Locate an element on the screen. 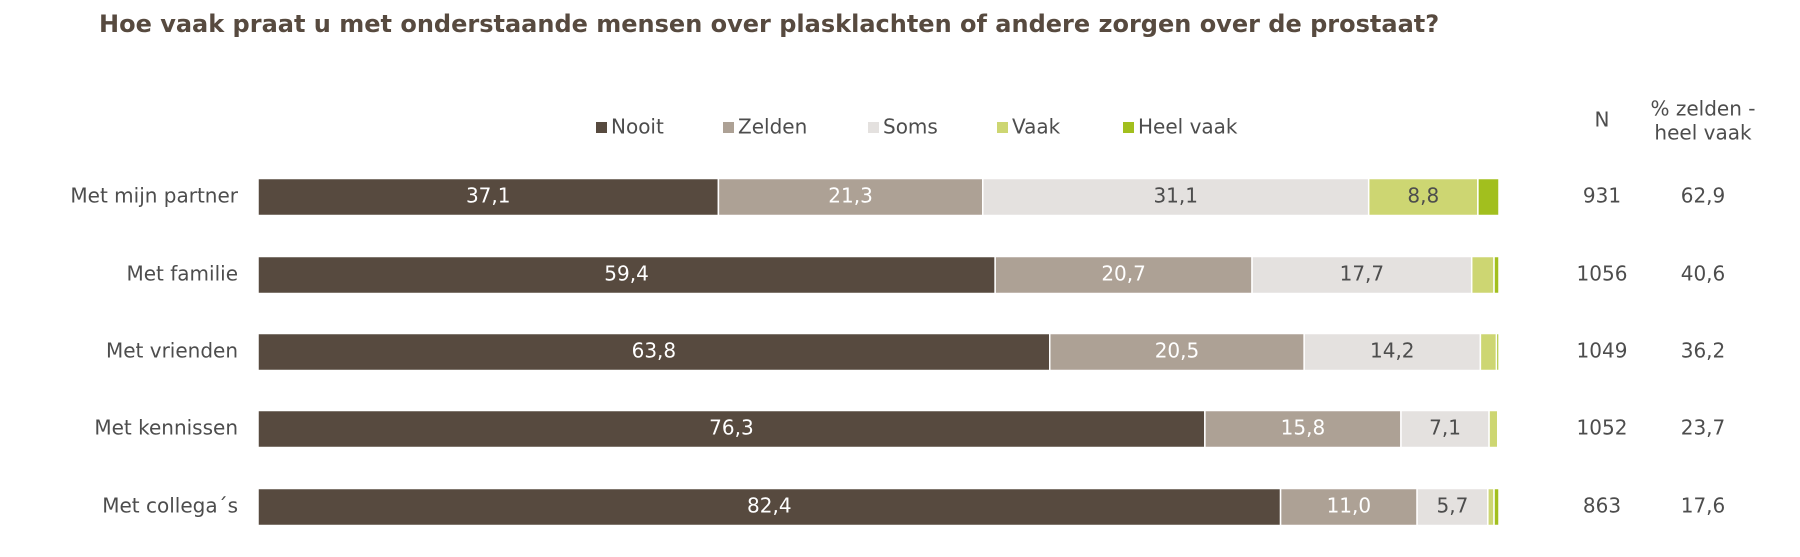 The image size is (1800, 557). value-label: 31,1 is located at coordinates (1175, 196).